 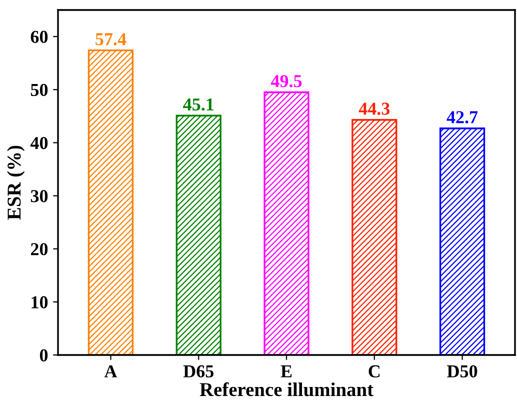 What do you see at coordinates (198, 371) in the screenshot?
I see `x-tick-label: D65` at bounding box center [198, 371].